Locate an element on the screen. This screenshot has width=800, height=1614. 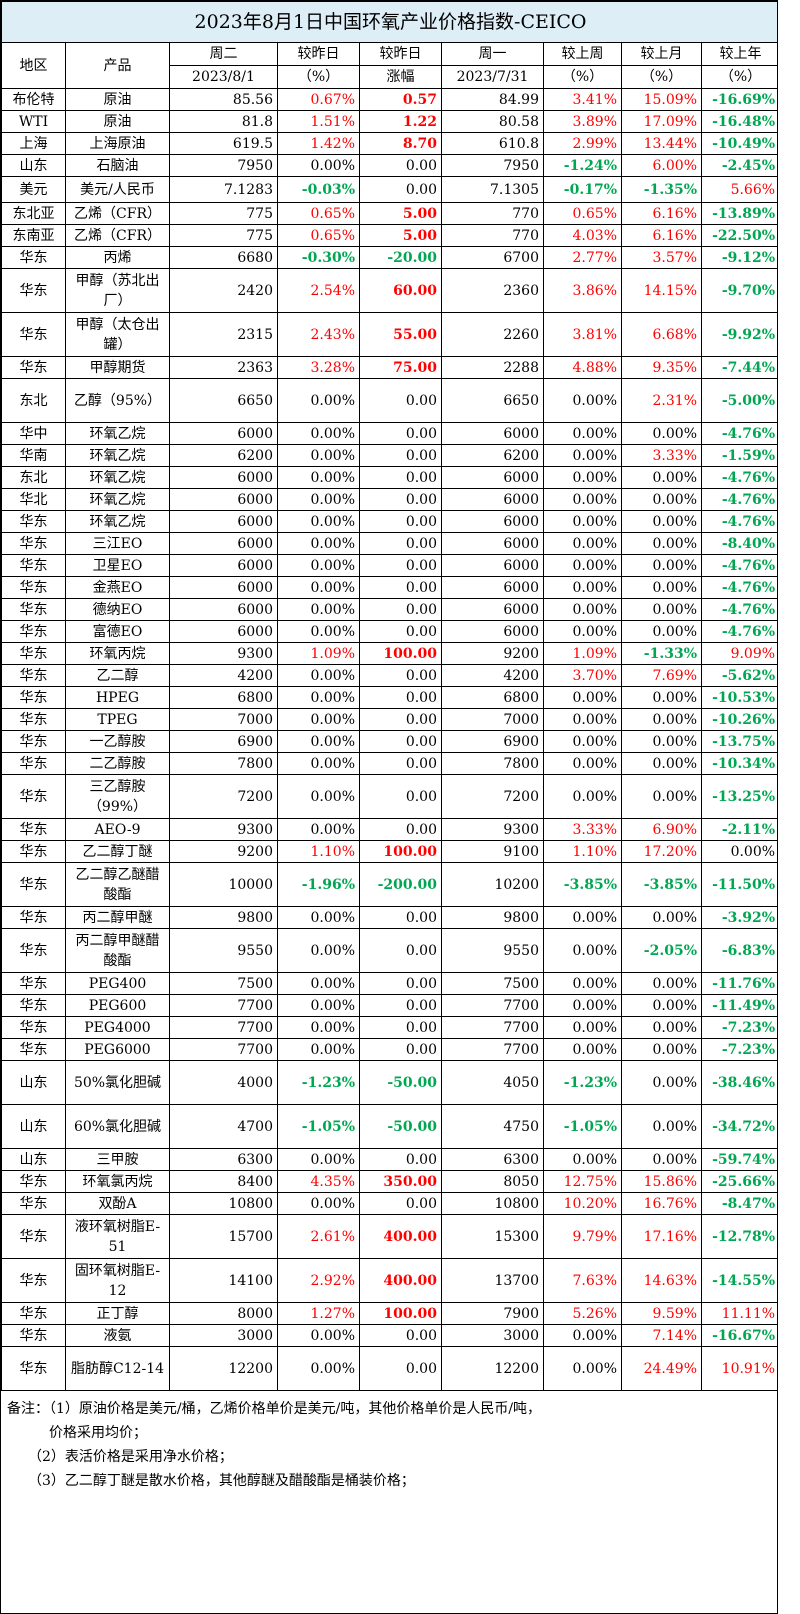
cell-prev-price: 8050 is located at coordinates (492, 1181).